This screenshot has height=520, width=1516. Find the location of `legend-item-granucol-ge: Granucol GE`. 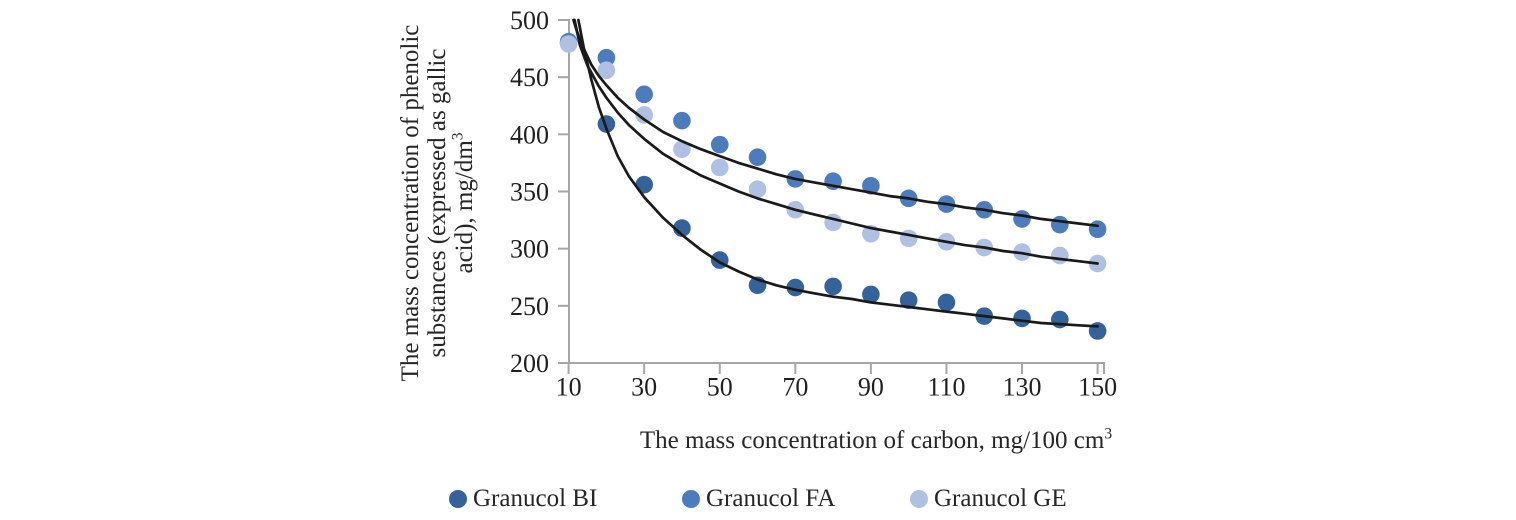

legend-item-granucol-ge: Granucol GE is located at coordinates (988, 499).